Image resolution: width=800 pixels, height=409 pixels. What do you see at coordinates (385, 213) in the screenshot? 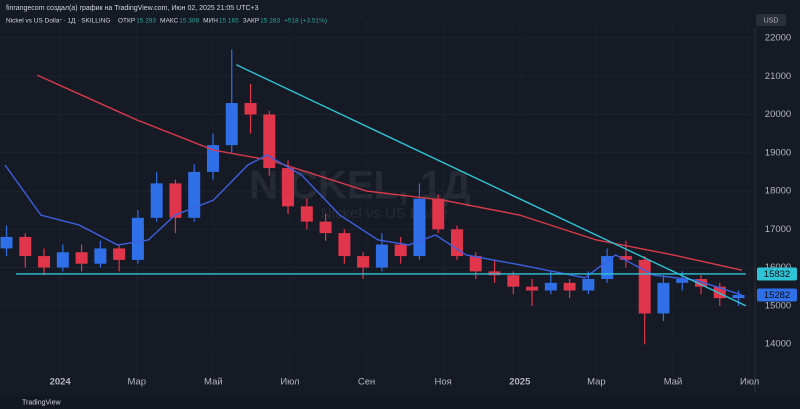
I see `watermark-name: Nickel vs US Dollar` at bounding box center [385, 213].